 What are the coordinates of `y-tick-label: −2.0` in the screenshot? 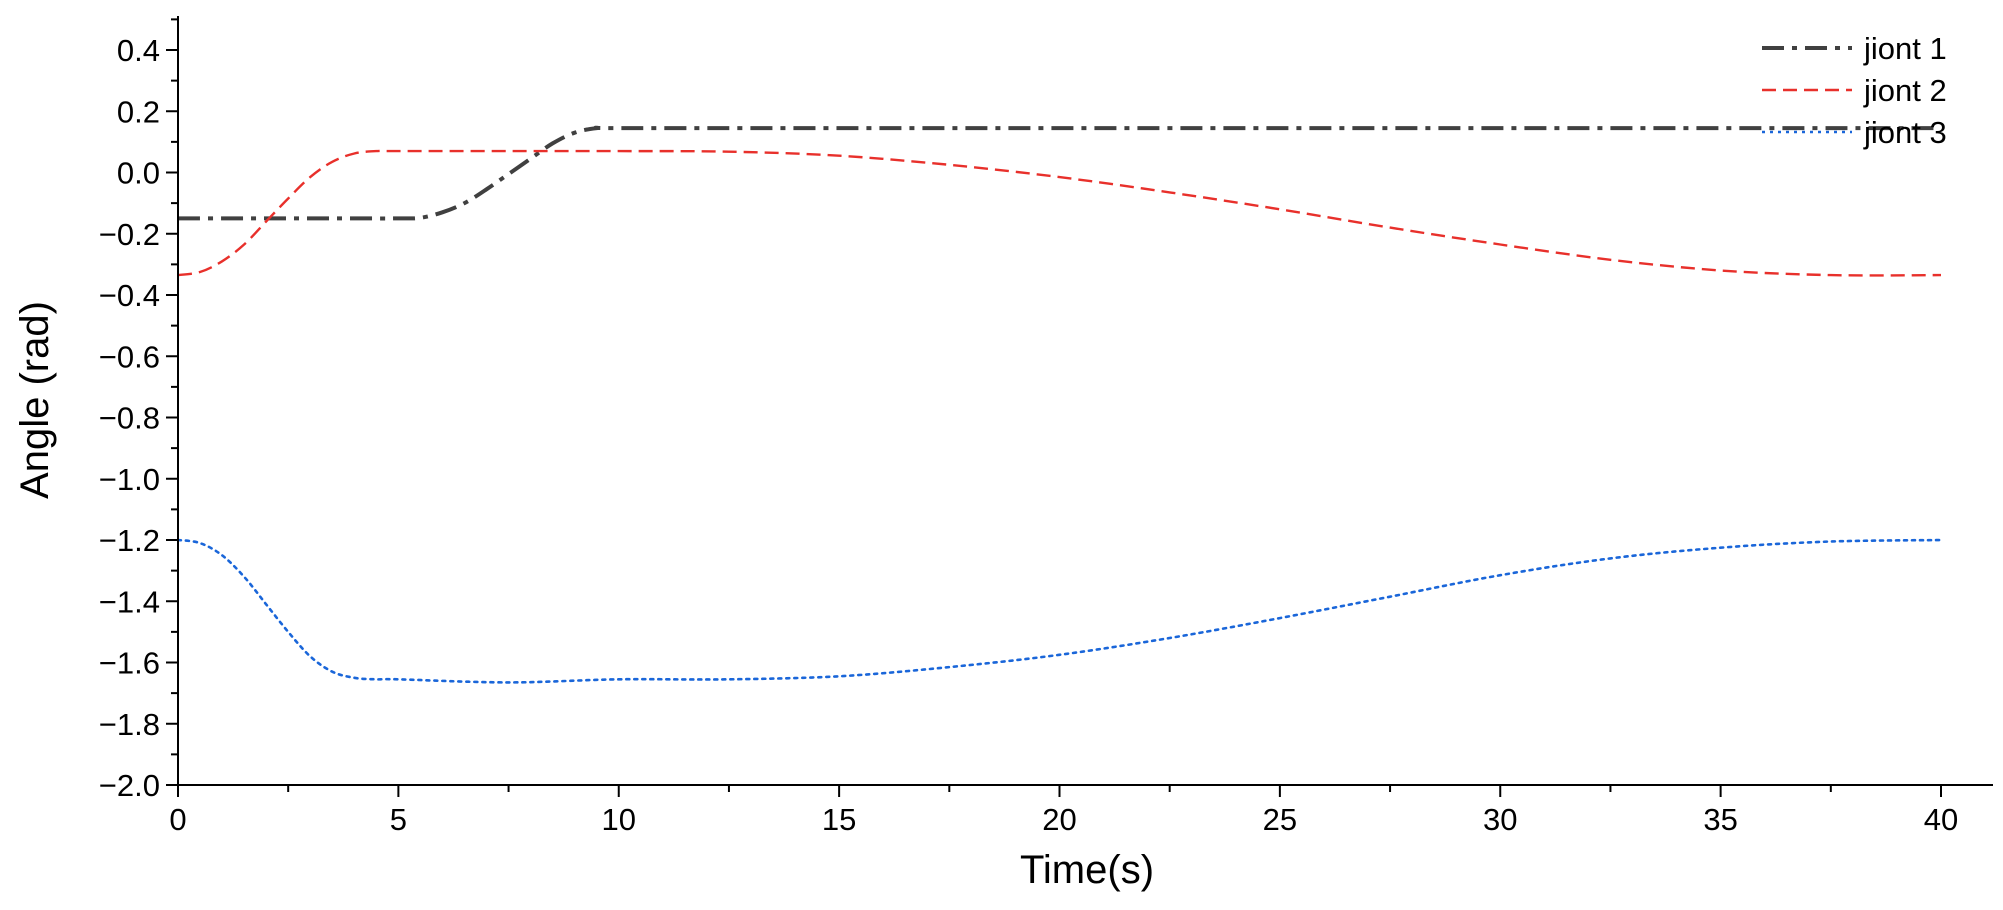 It's located at (129, 785).